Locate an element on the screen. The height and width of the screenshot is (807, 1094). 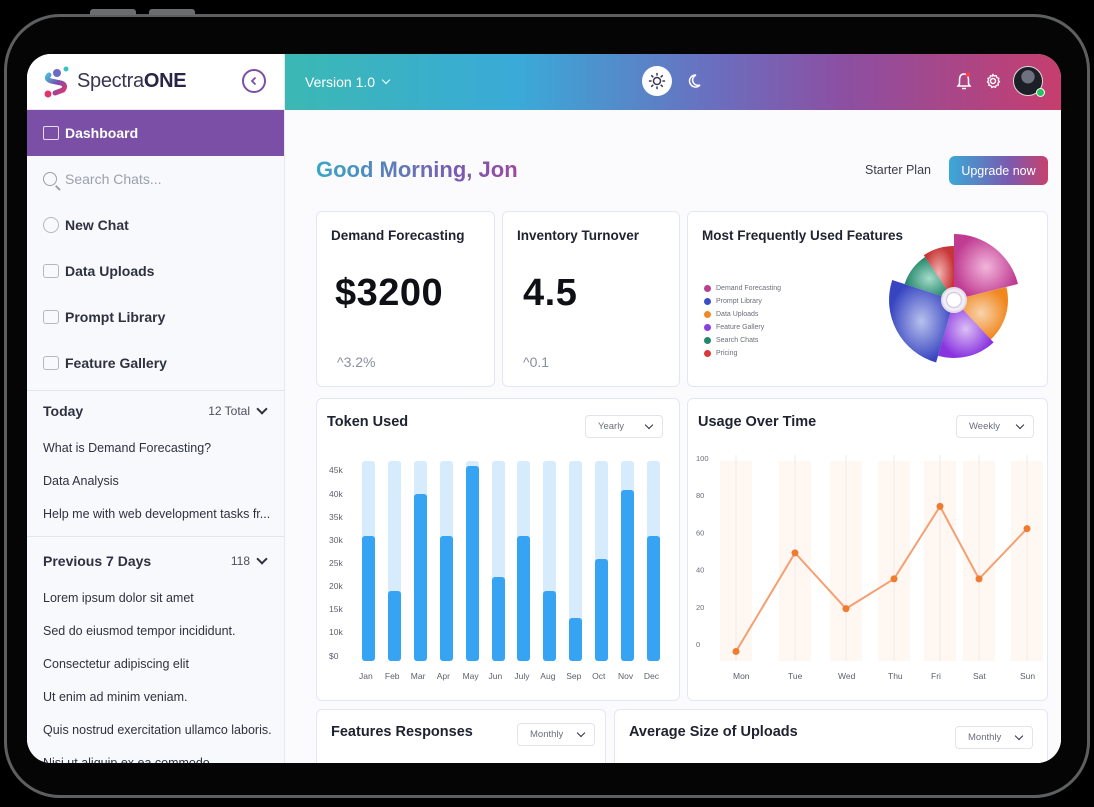
chat-history-item: Lorem ipsum dolor sit amet is located at coordinates (118, 597).